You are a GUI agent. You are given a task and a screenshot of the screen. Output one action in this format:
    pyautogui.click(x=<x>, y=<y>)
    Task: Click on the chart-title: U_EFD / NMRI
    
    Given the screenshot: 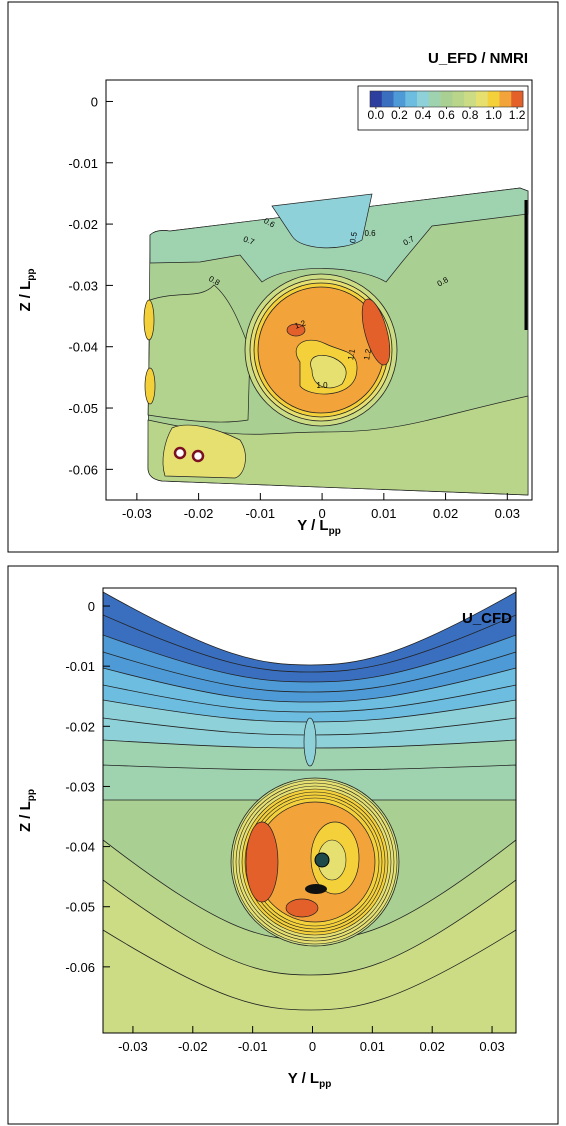 What is the action you would take?
    pyautogui.click(x=478, y=58)
    